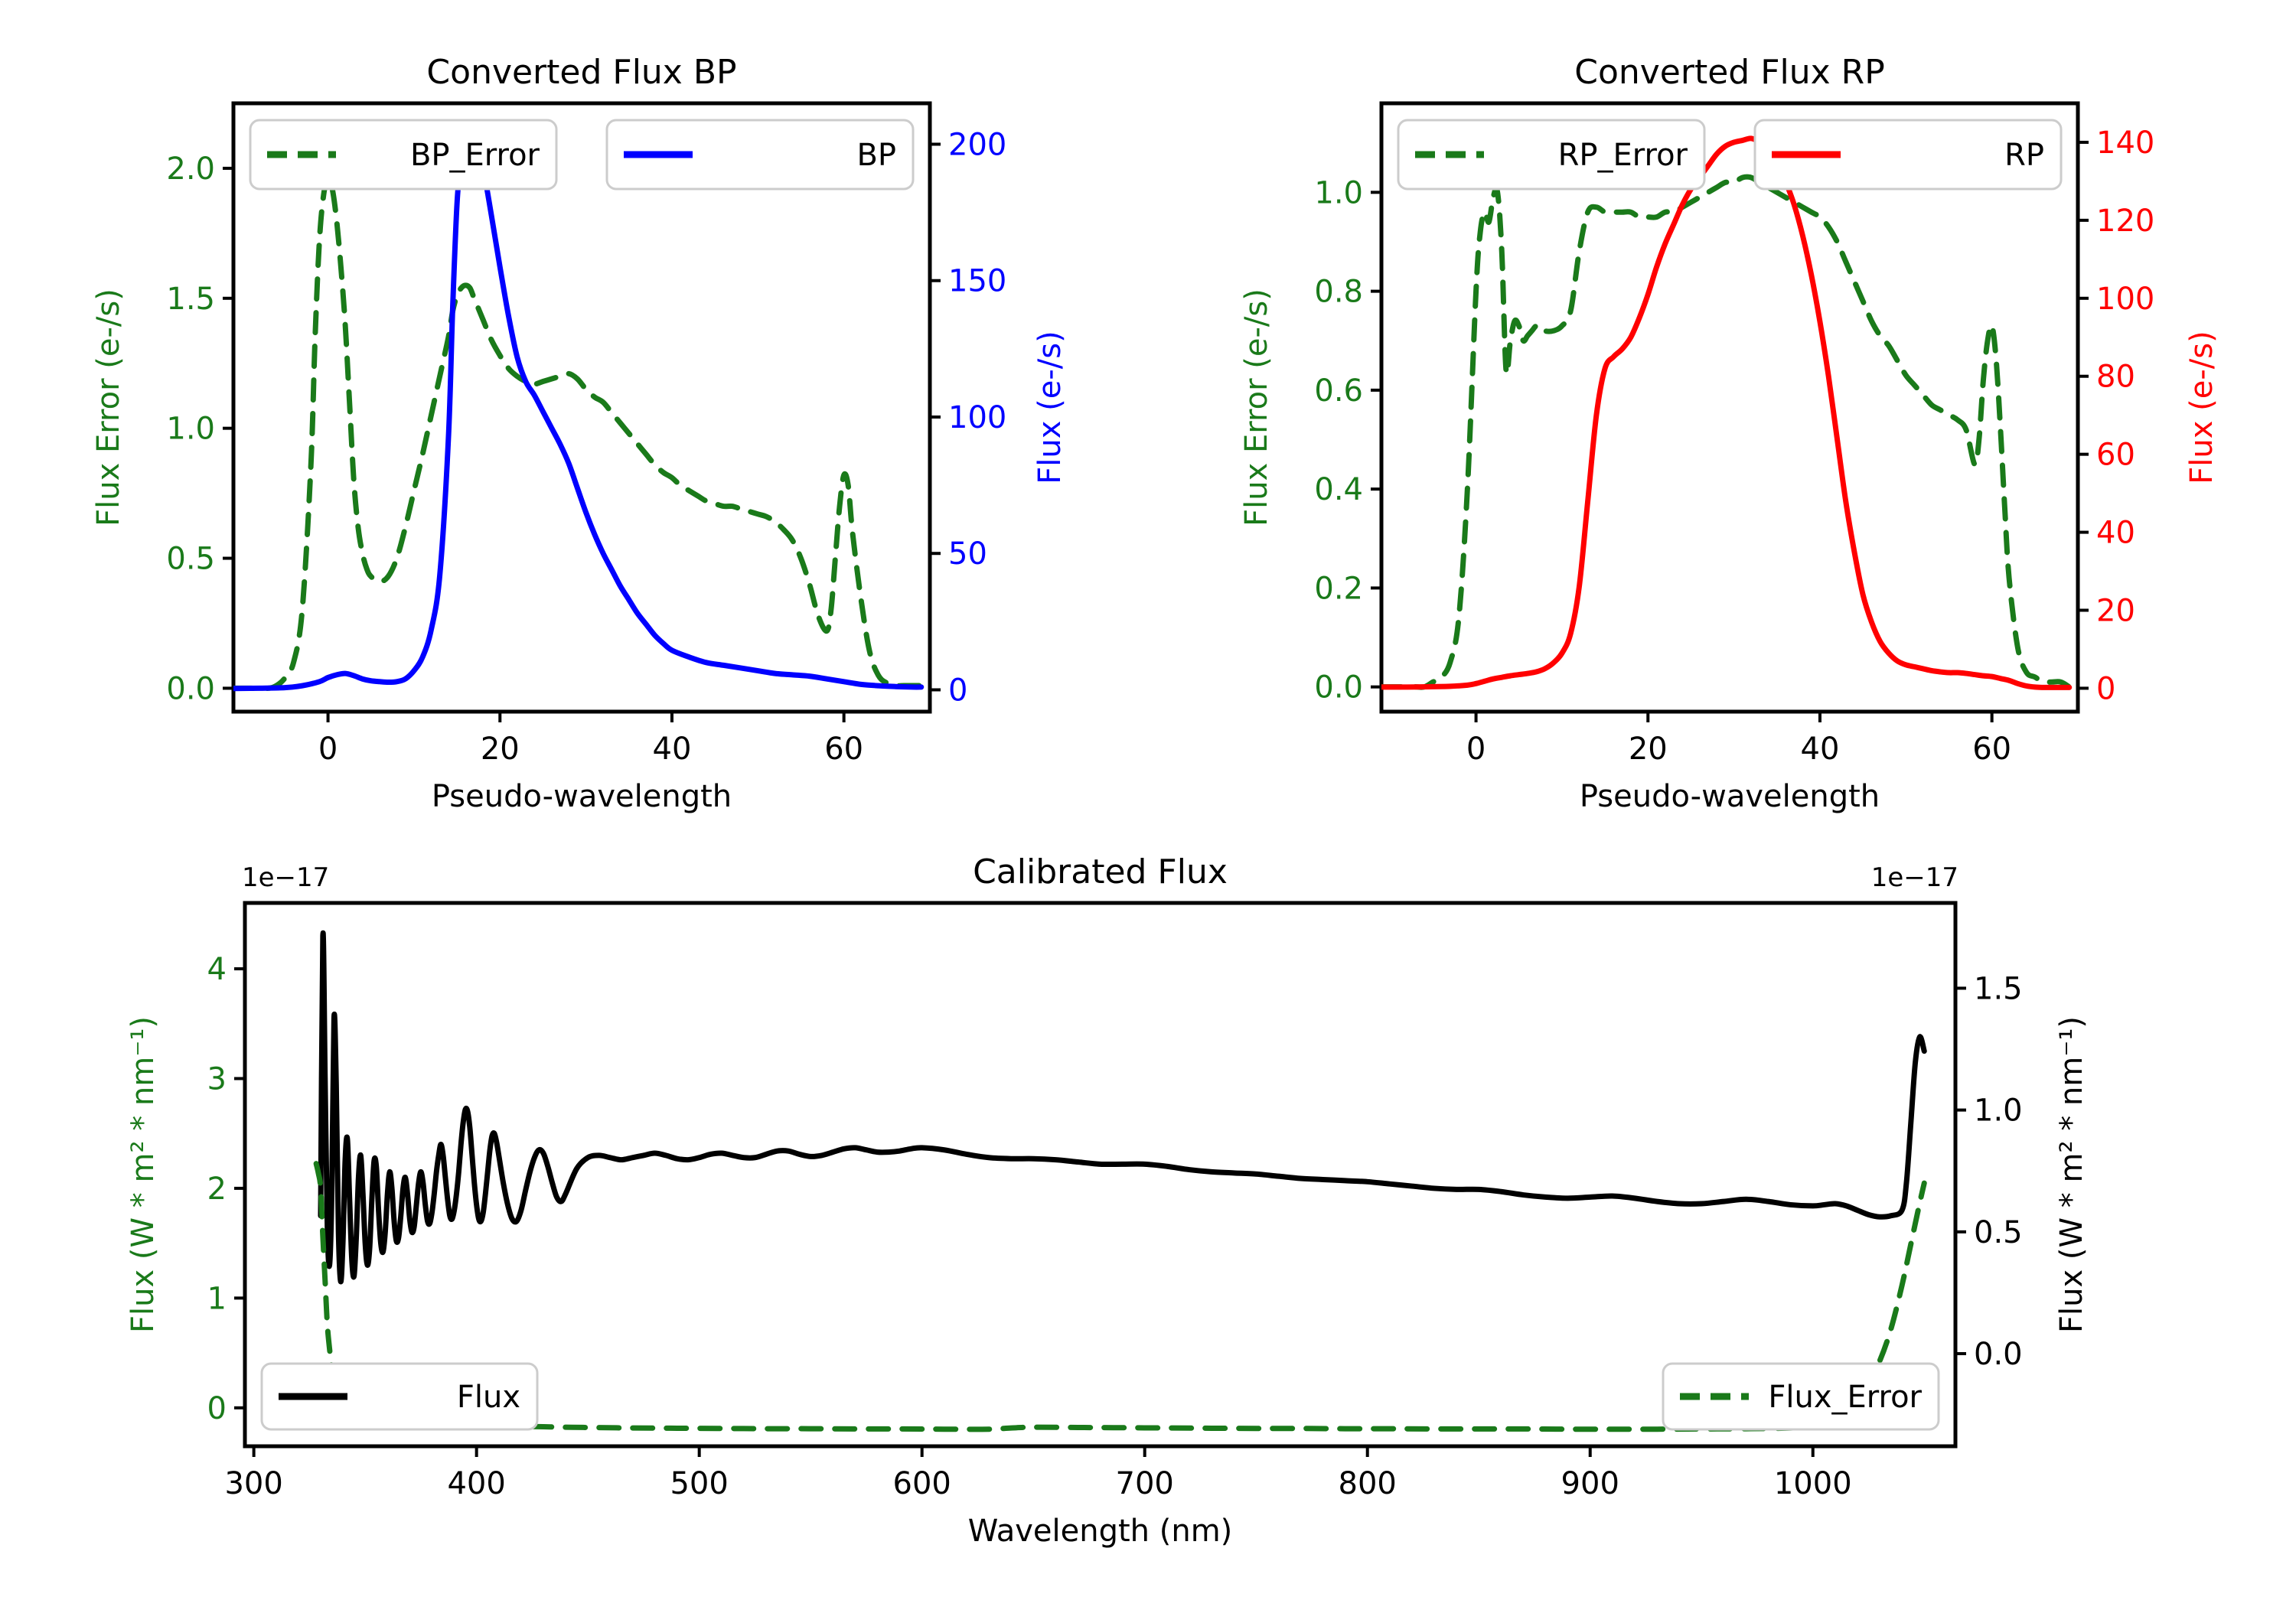  I want to click on y-tick-label: 4, so click(217, 970).